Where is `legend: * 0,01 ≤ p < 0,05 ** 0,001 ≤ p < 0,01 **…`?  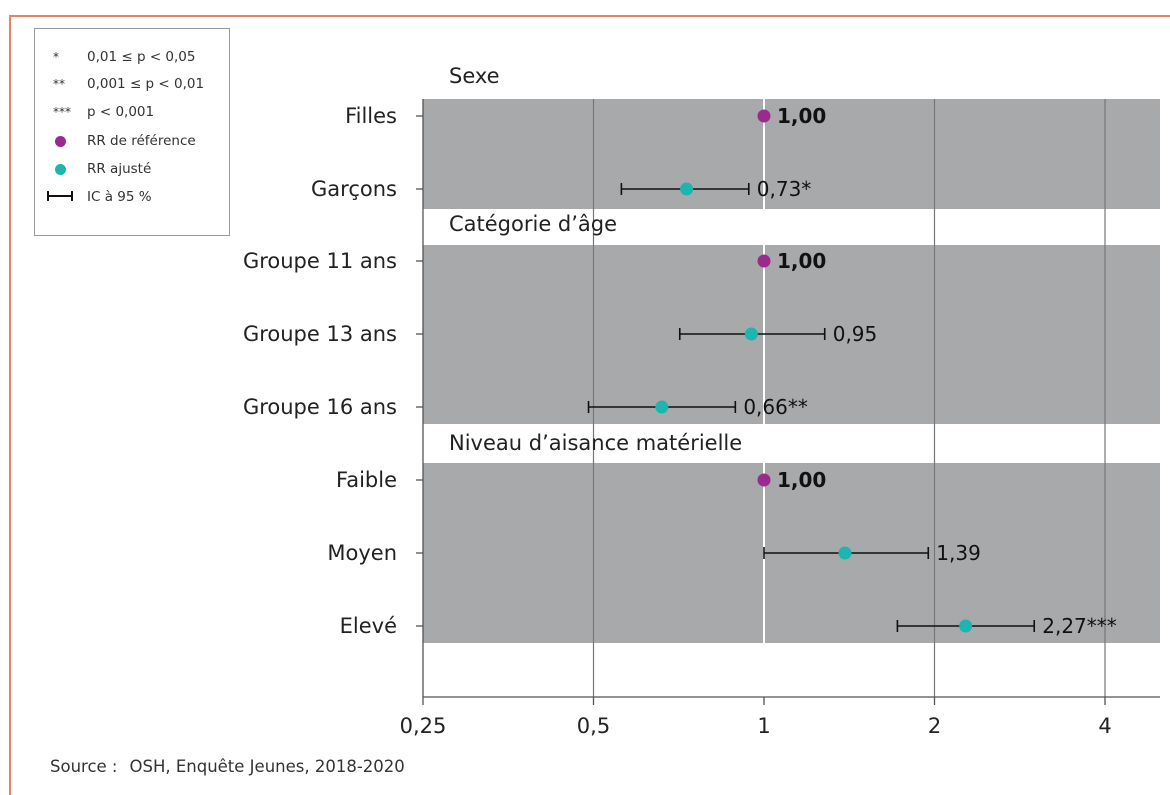
legend: * 0,01 ≤ p < 0,05 ** 0,001 ≤ p < 0,01 **… is located at coordinates (132, 132).